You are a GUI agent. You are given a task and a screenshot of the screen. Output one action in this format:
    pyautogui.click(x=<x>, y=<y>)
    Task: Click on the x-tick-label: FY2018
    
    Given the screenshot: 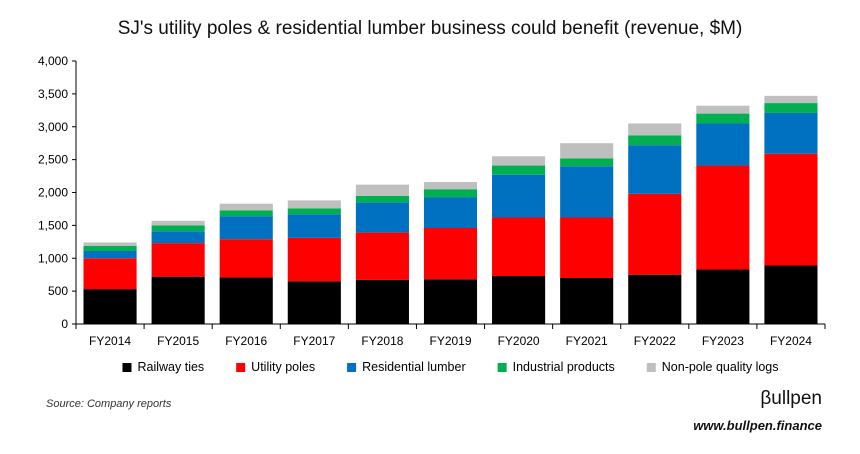 What is the action you would take?
    pyautogui.click(x=382, y=341)
    